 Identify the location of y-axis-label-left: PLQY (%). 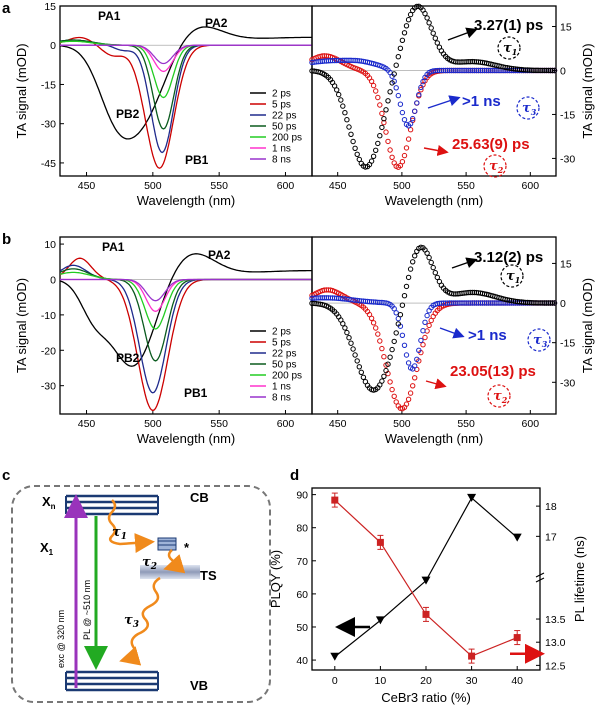
(275, 579).